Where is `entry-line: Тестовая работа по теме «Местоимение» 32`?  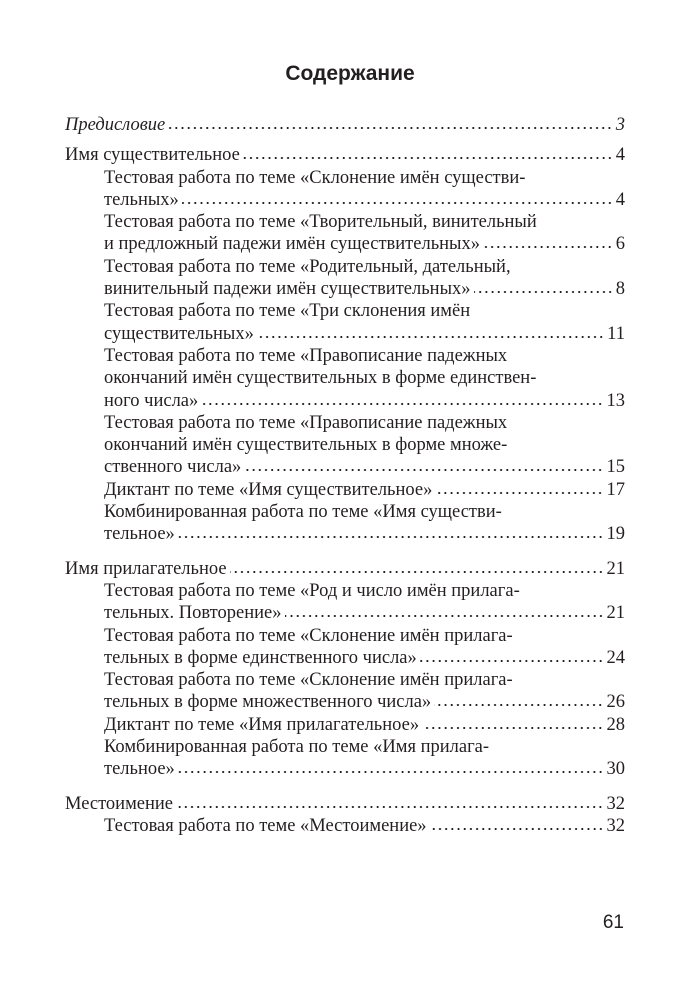 entry-line: Тестовая работа по теме «Местоимение» 32 is located at coordinates (345, 826).